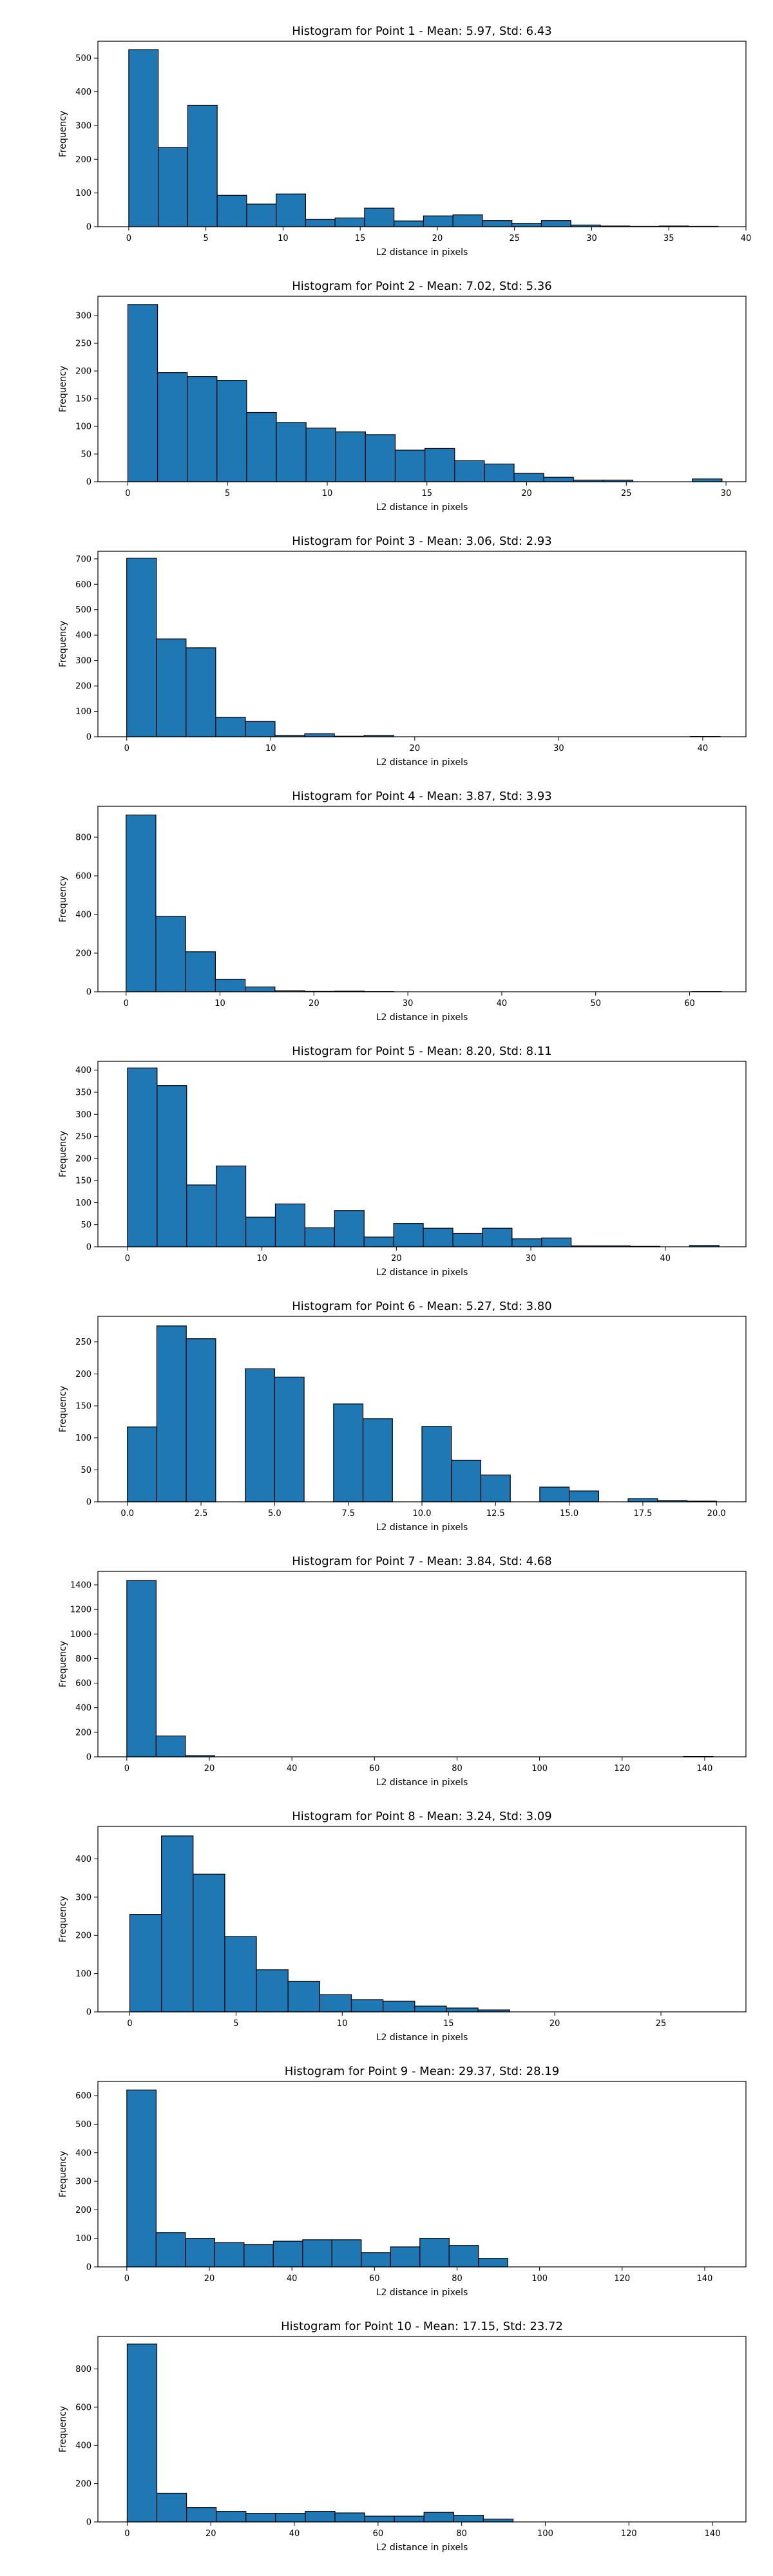  I want to click on y-tick-label: 50, so click(86, 1225).